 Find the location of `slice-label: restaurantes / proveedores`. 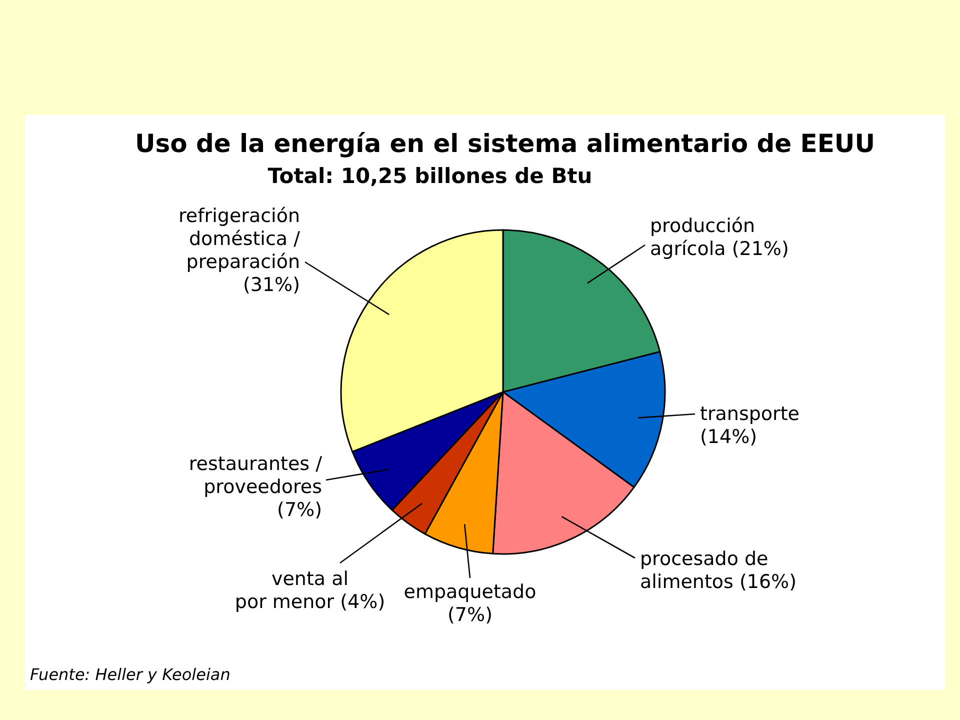

slice-label: restaurantes / proveedores is located at coordinates (255, 475).